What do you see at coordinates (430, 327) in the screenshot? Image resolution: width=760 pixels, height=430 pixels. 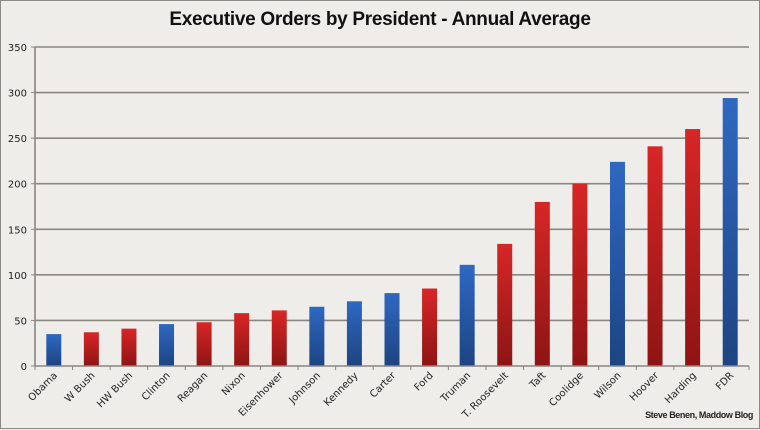 I see `bar-ford` at bounding box center [430, 327].